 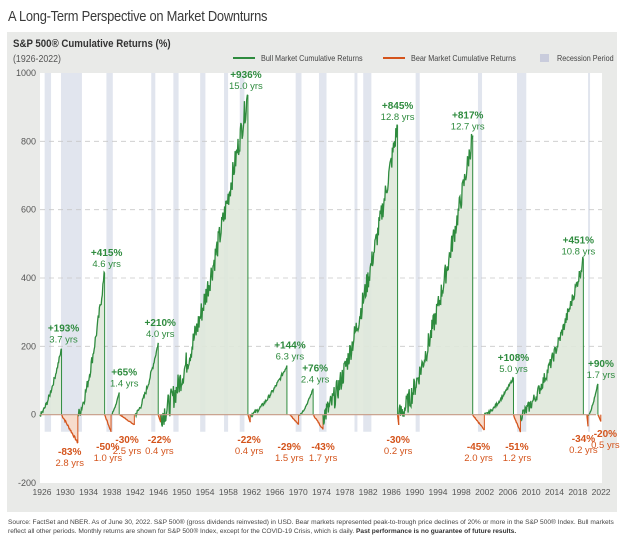 I want to click on x-tick-label: 1962, so click(x=251, y=492).